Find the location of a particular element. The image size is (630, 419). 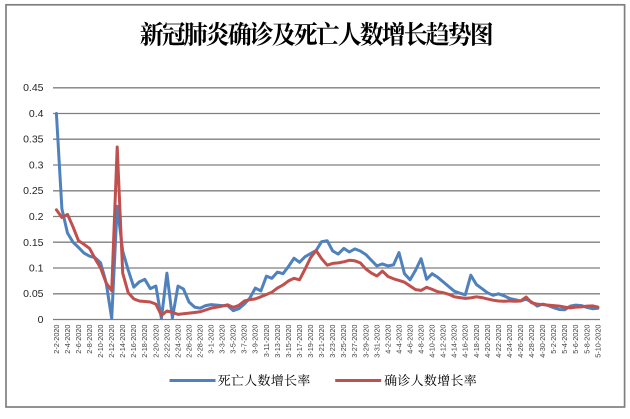

svg-text: 4-4-2020 is located at coordinates (398, 339).